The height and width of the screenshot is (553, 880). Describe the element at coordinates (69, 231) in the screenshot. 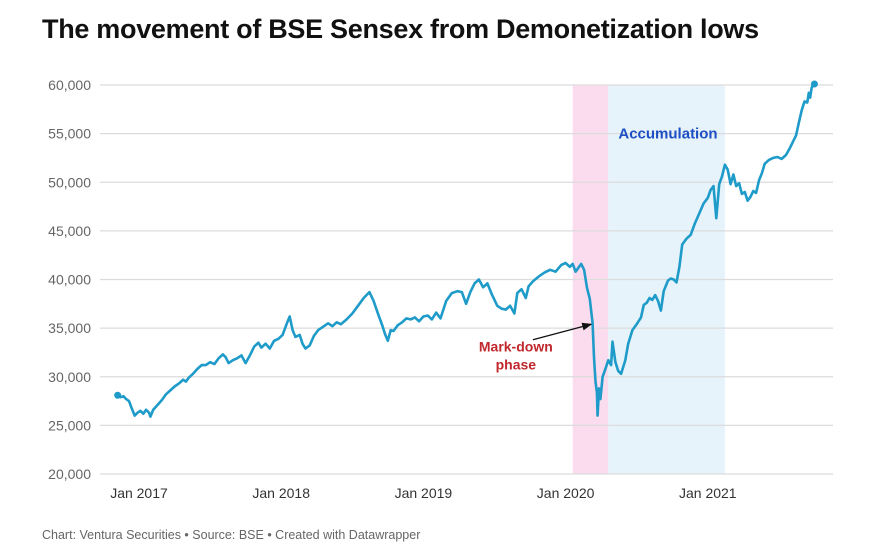

I see `y-tick-label: 45,000` at that location.